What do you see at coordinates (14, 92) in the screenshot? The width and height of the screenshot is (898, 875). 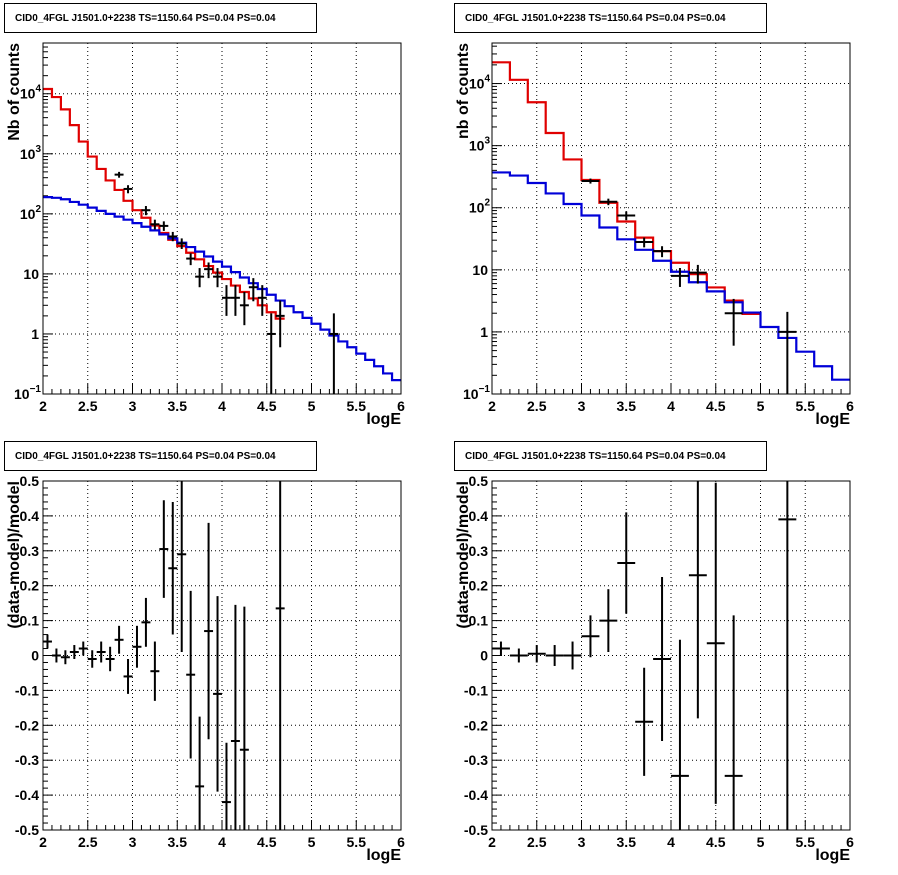 I see `y-axis-label: Nb of counts` at bounding box center [14, 92].